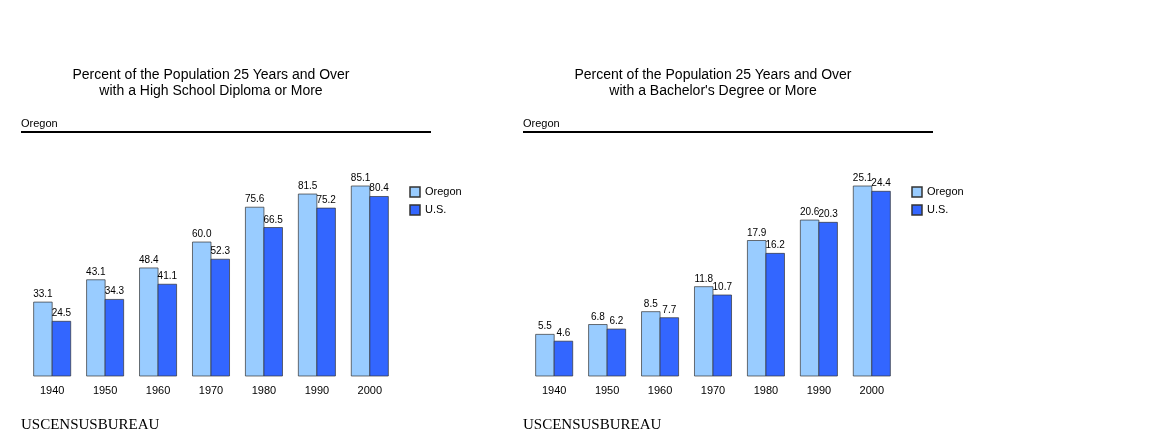 The width and height of the screenshot is (1176, 443). Describe the element at coordinates (616, 321) in the screenshot. I see `data-label: 6.2` at that location.